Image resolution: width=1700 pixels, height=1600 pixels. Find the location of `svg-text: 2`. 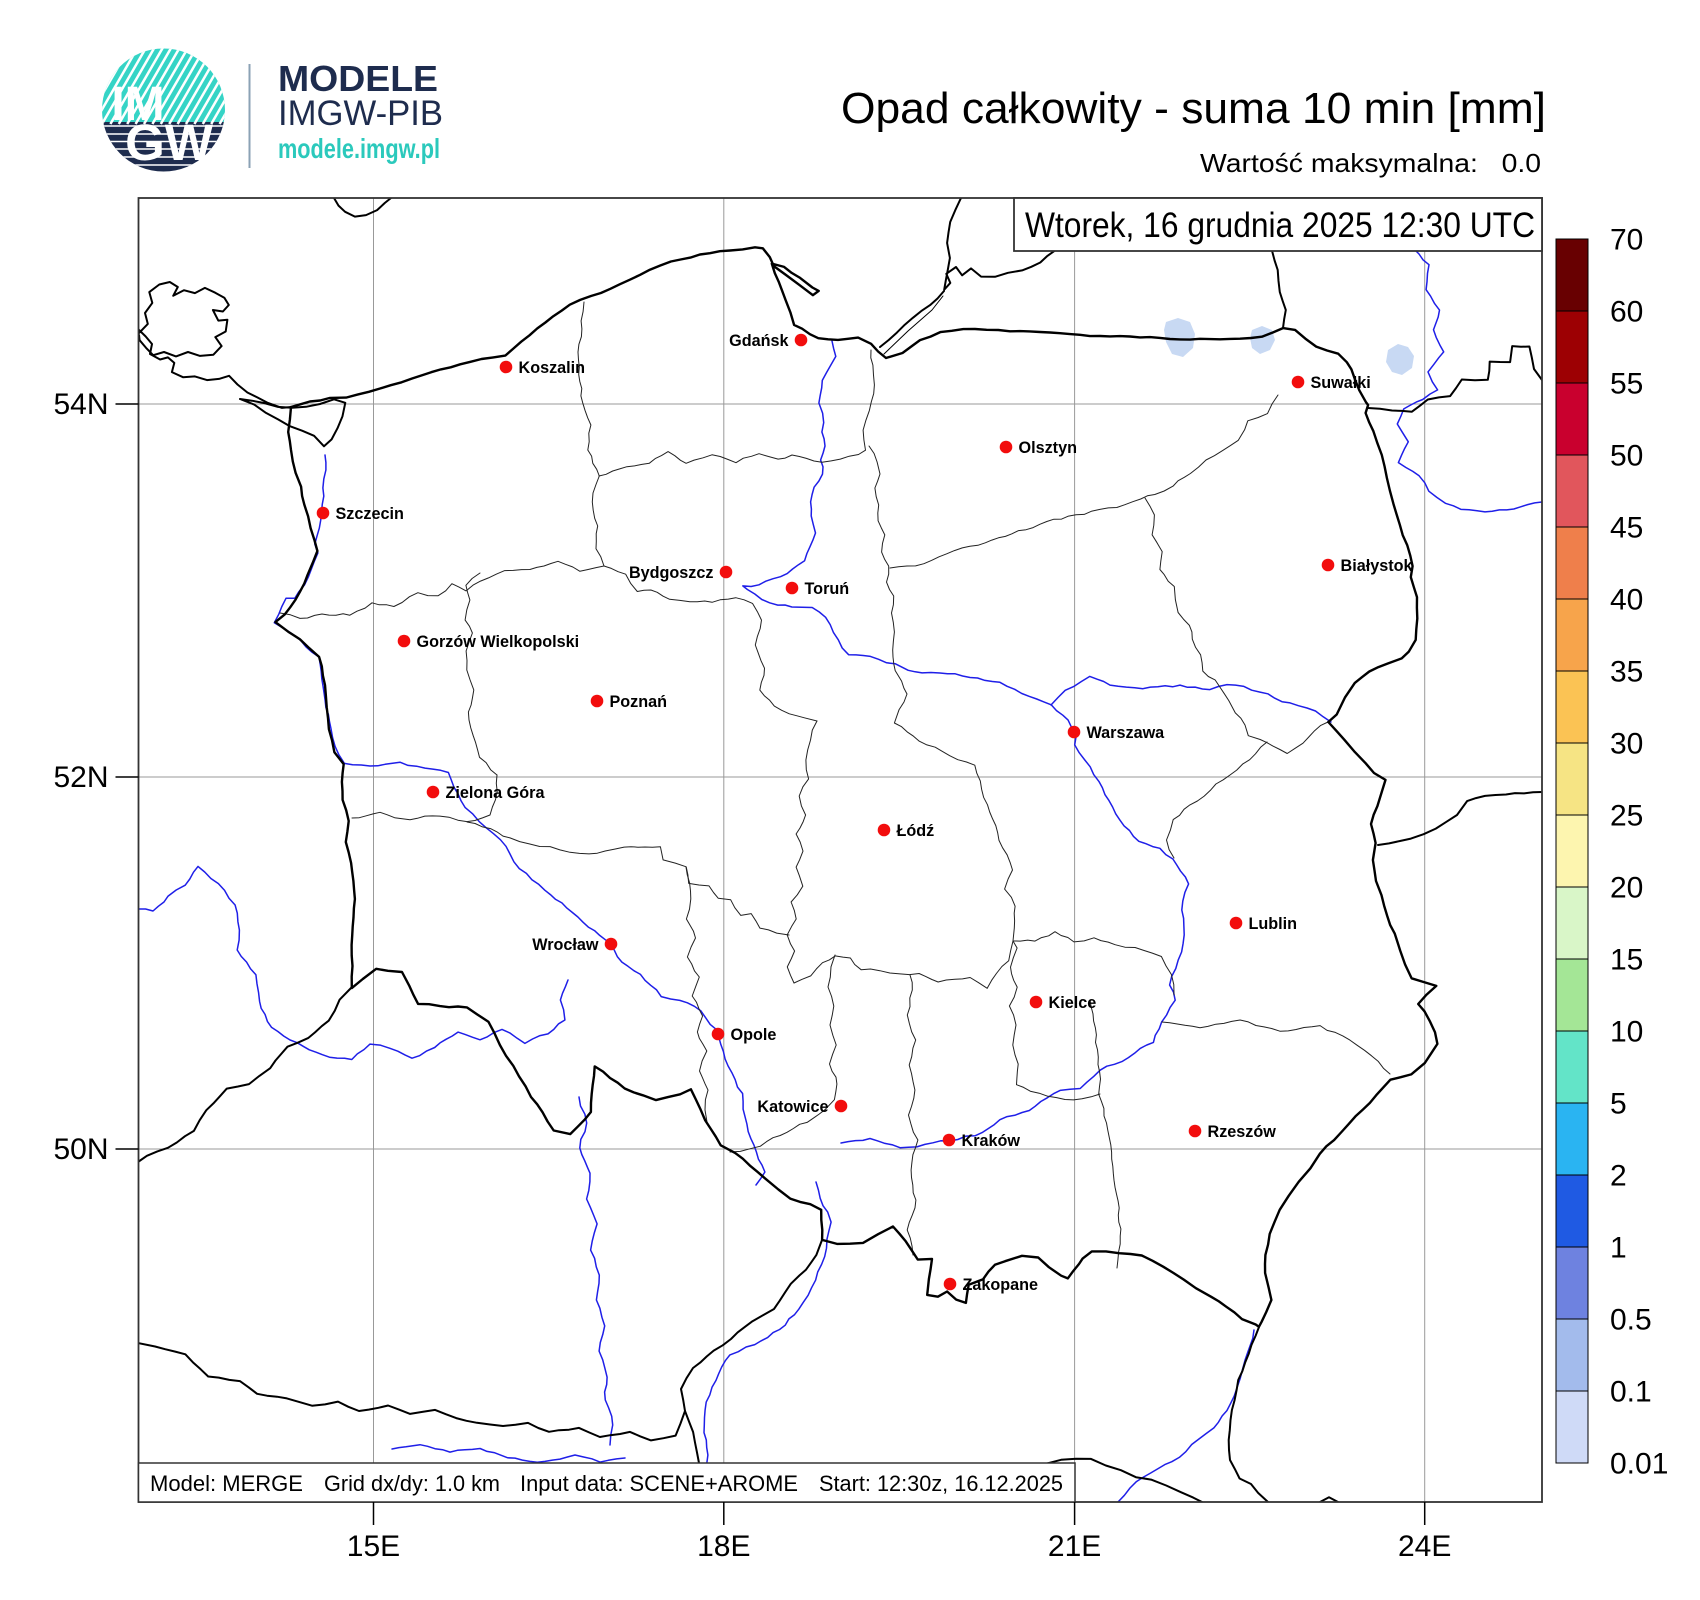

svg-text: 2 is located at coordinates (1618, 1176).